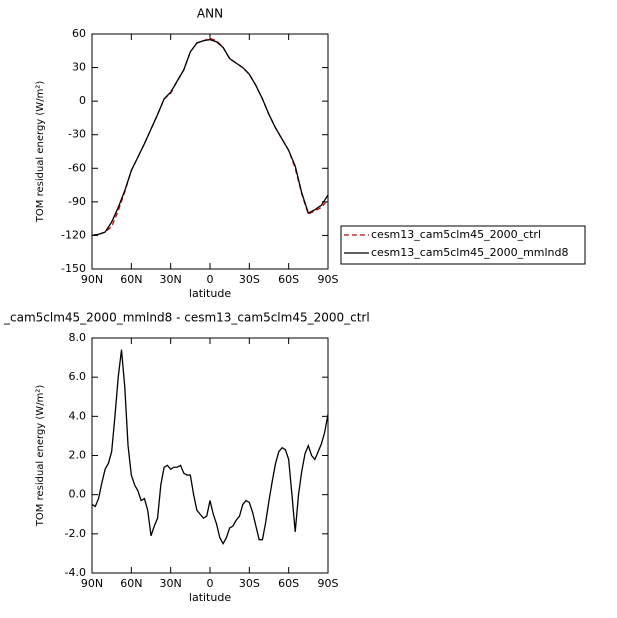 This screenshot has width=617, height=618. I want to click on y-tick-label: -90, so click(77, 201).